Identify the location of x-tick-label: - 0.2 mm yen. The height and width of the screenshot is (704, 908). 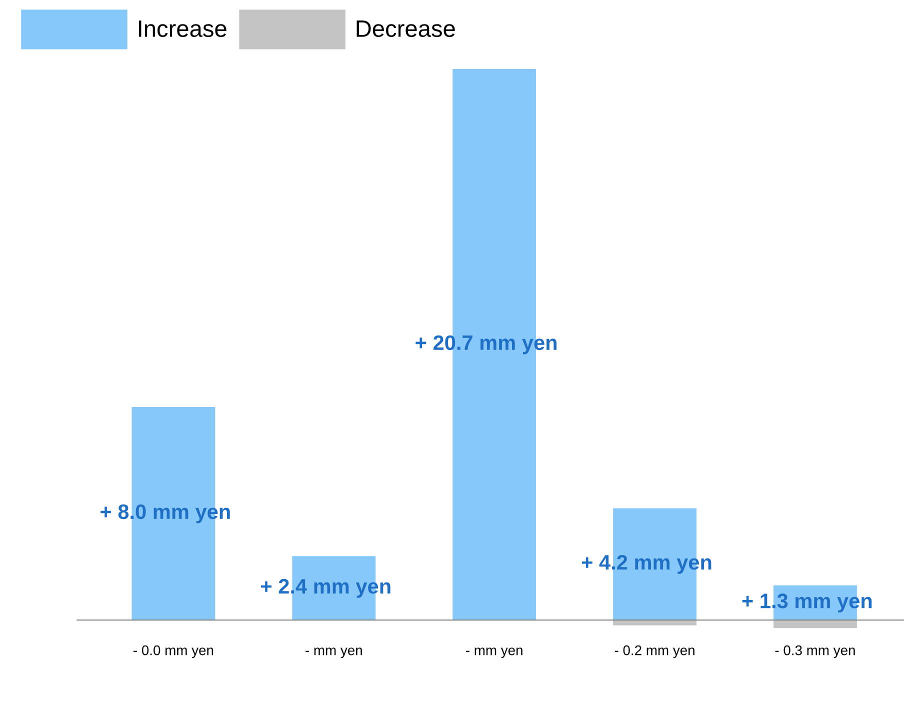
(654, 651).